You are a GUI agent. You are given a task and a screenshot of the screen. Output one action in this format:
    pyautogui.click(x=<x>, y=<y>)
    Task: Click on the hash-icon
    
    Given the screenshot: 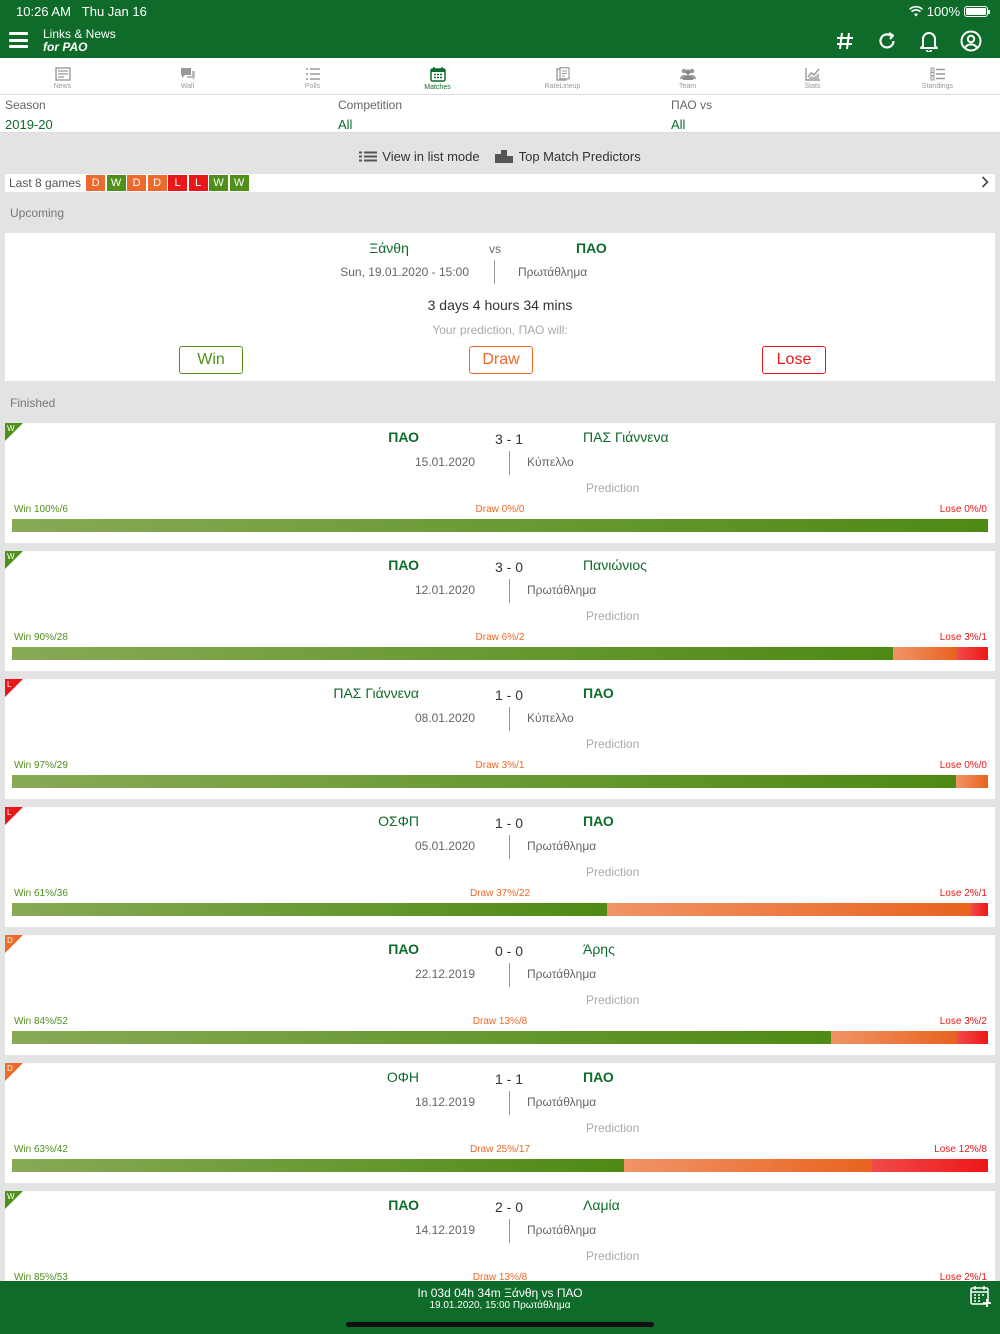 What is the action you would take?
    pyautogui.click(x=845, y=41)
    